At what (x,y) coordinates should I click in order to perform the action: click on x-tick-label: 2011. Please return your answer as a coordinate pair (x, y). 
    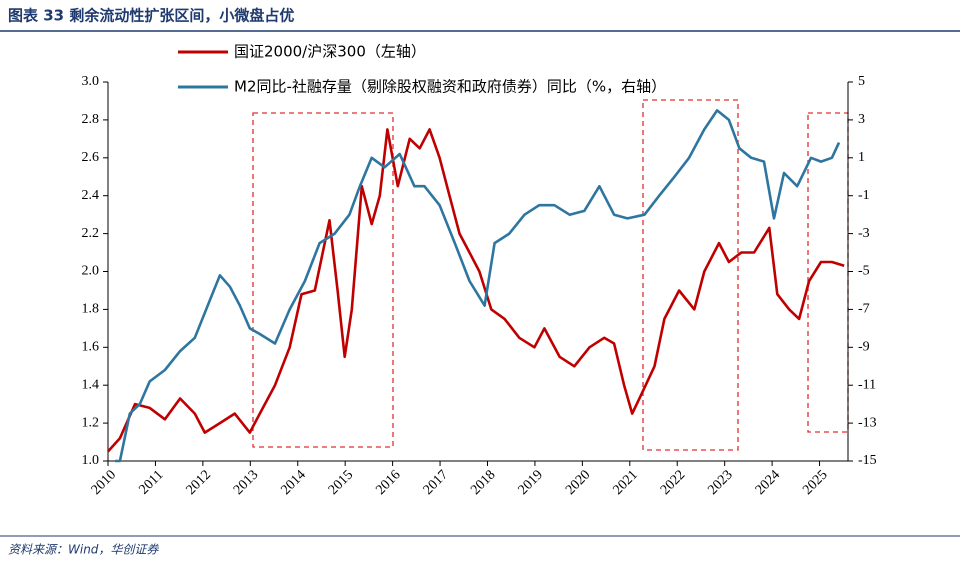
    Looking at the image, I should click on (151, 482).